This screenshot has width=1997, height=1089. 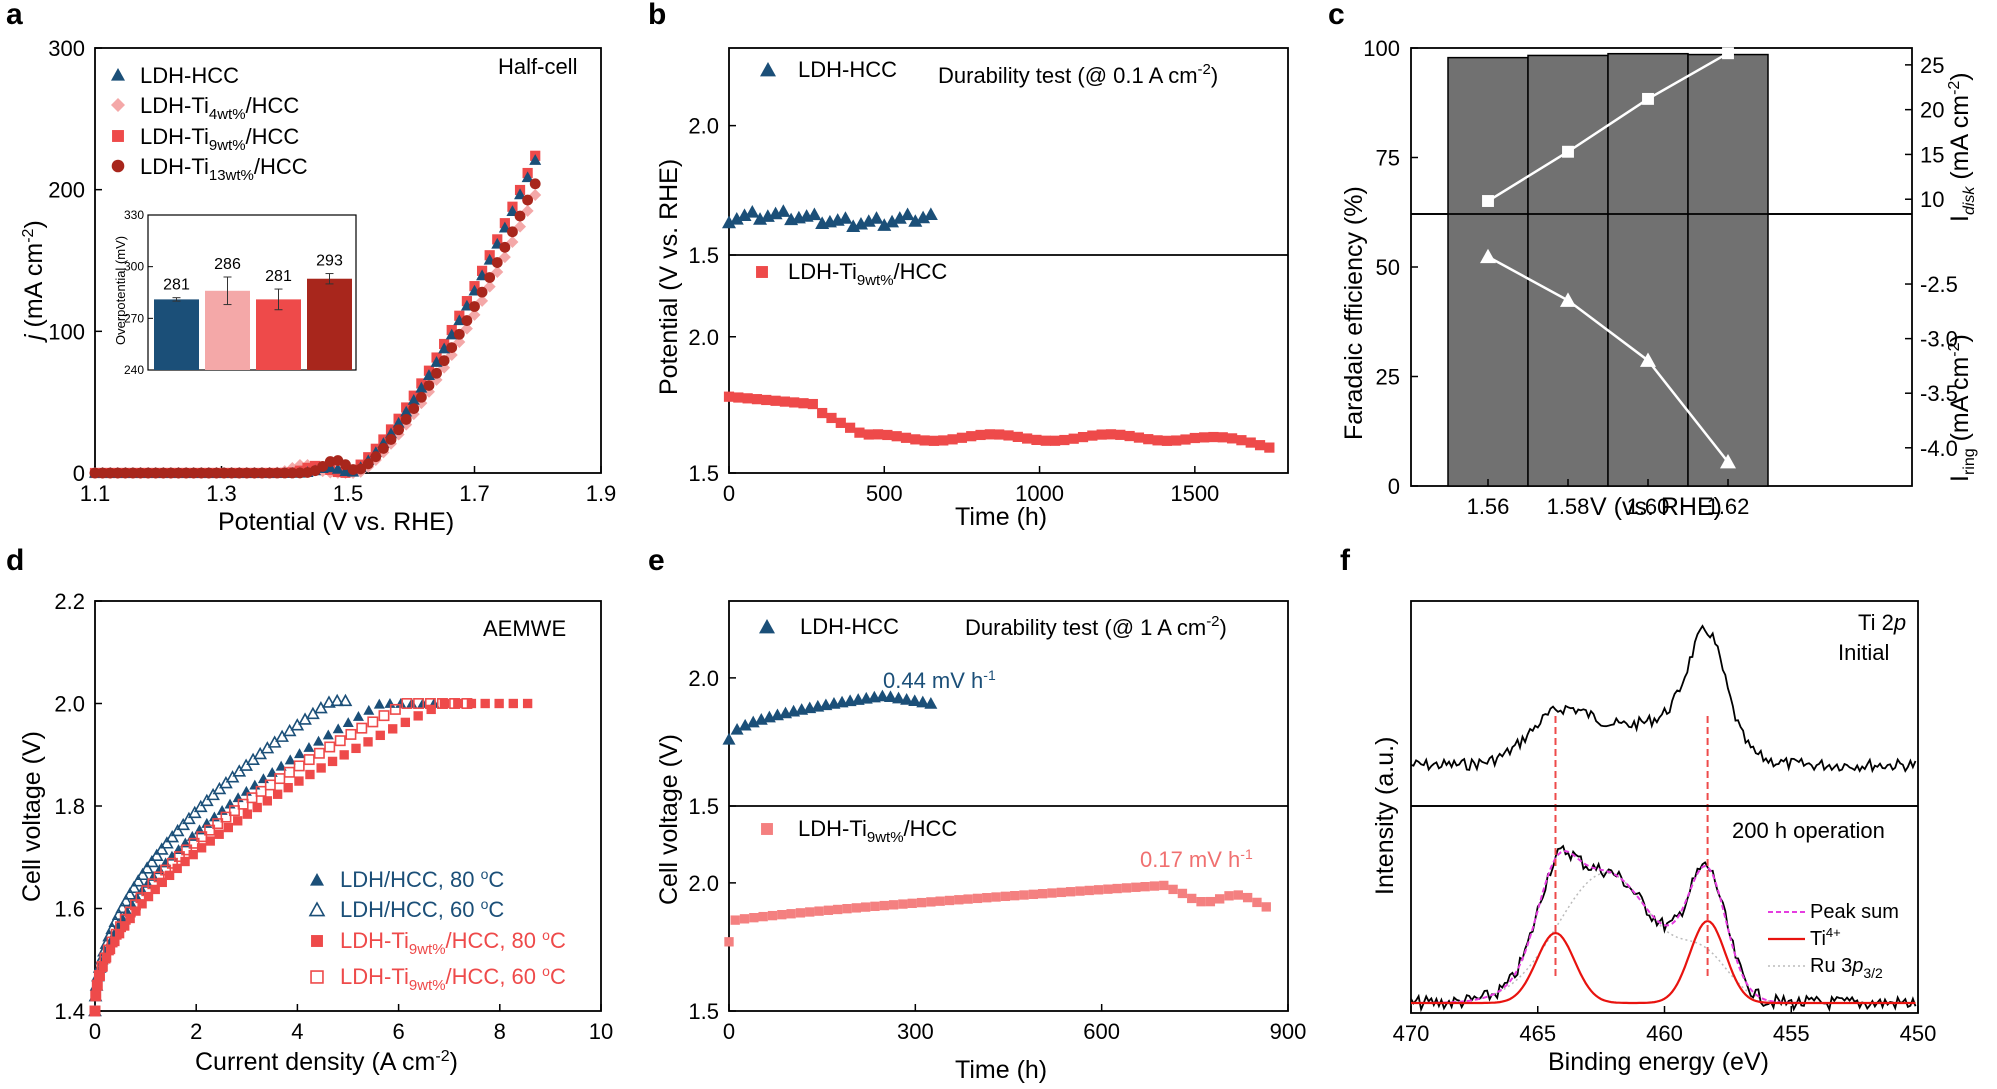 I want to click on panel-d-ytick-label: 1.6, so click(x=69, y=909).